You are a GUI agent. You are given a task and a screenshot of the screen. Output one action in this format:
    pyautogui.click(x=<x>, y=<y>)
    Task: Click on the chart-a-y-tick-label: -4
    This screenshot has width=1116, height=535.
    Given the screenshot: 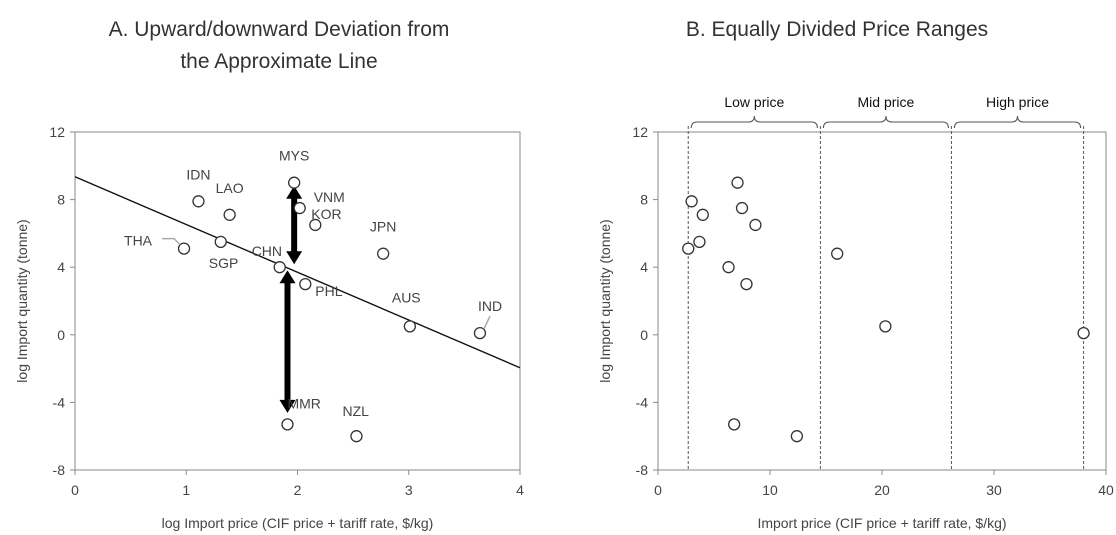 What is the action you would take?
    pyautogui.click(x=59, y=402)
    